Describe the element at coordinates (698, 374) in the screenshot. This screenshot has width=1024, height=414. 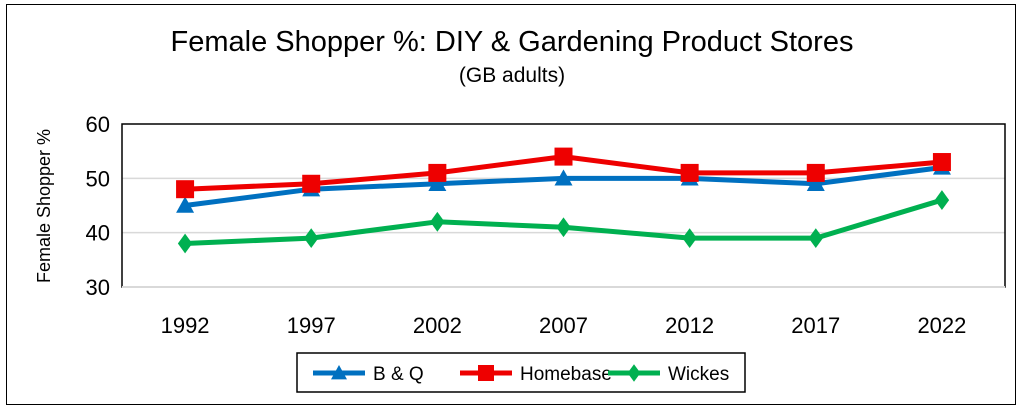
I see `legend-label: Wickes` at that location.